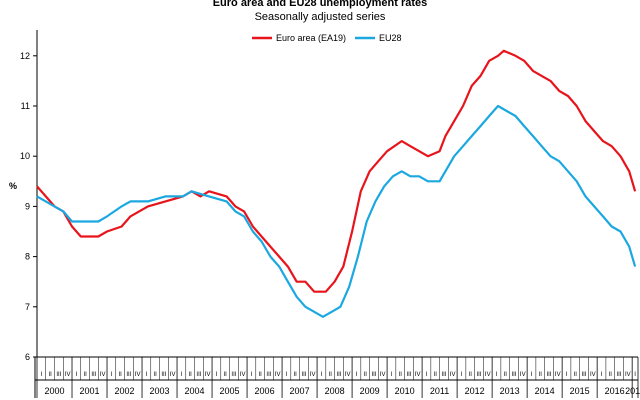 The height and width of the screenshot is (400, 640). Describe the element at coordinates (370, 391) in the screenshot. I see `x-year-label: 2009` at that location.